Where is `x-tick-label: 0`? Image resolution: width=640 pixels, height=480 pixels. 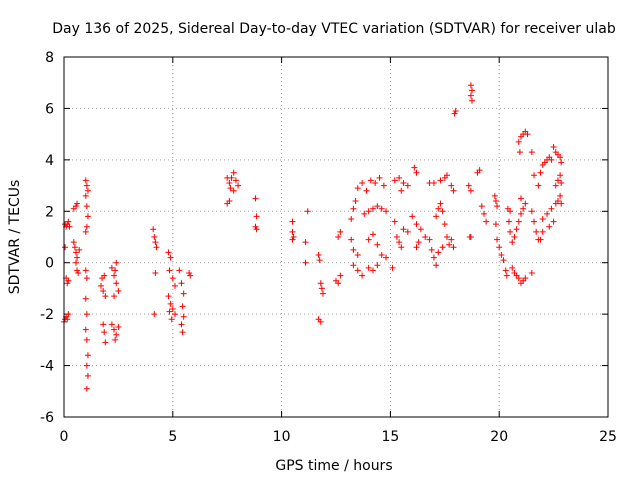 x-tick-label: 0 is located at coordinates (64, 437).